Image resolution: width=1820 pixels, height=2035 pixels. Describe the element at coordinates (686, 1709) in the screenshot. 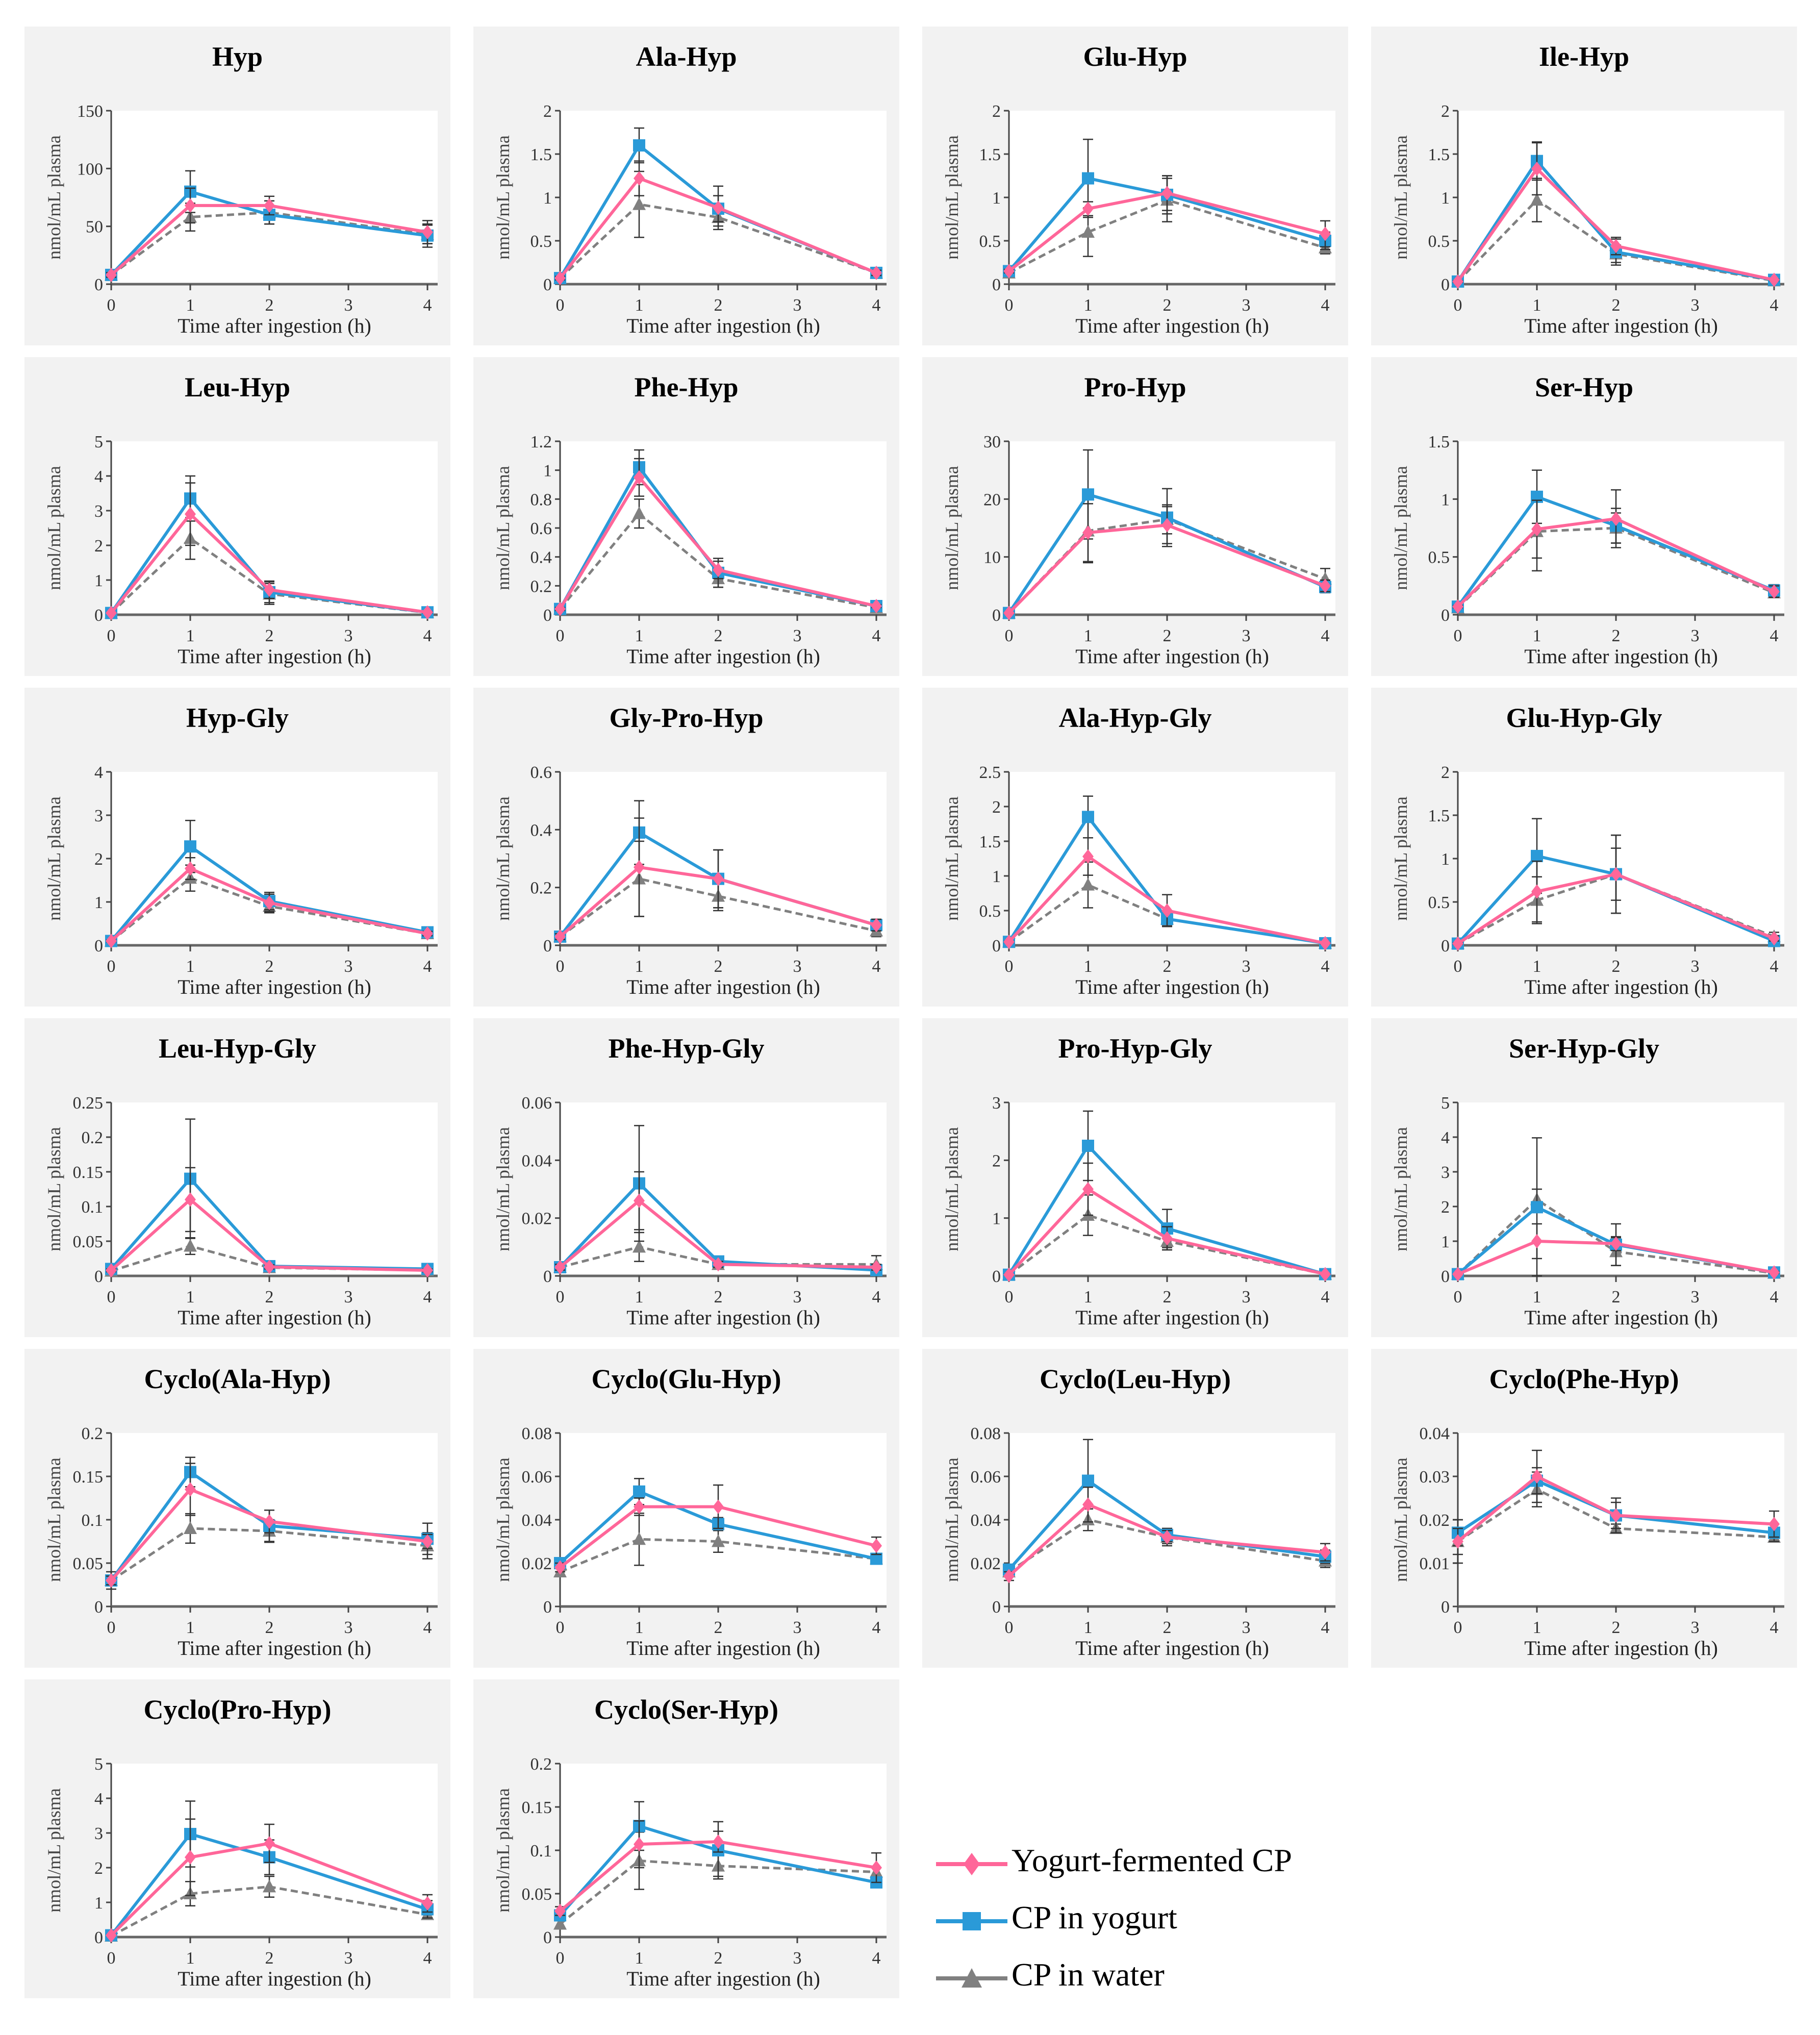

I see `chart-title: Cyclo(Ser-Hyp)` at that location.